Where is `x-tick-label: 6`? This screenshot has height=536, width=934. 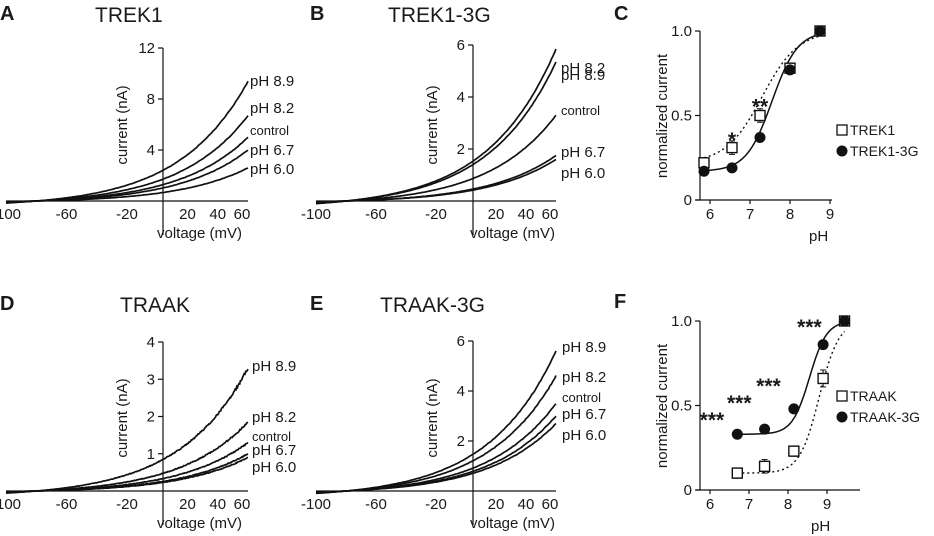
x-tick-label: 6 is located at coordinates (710, 504).